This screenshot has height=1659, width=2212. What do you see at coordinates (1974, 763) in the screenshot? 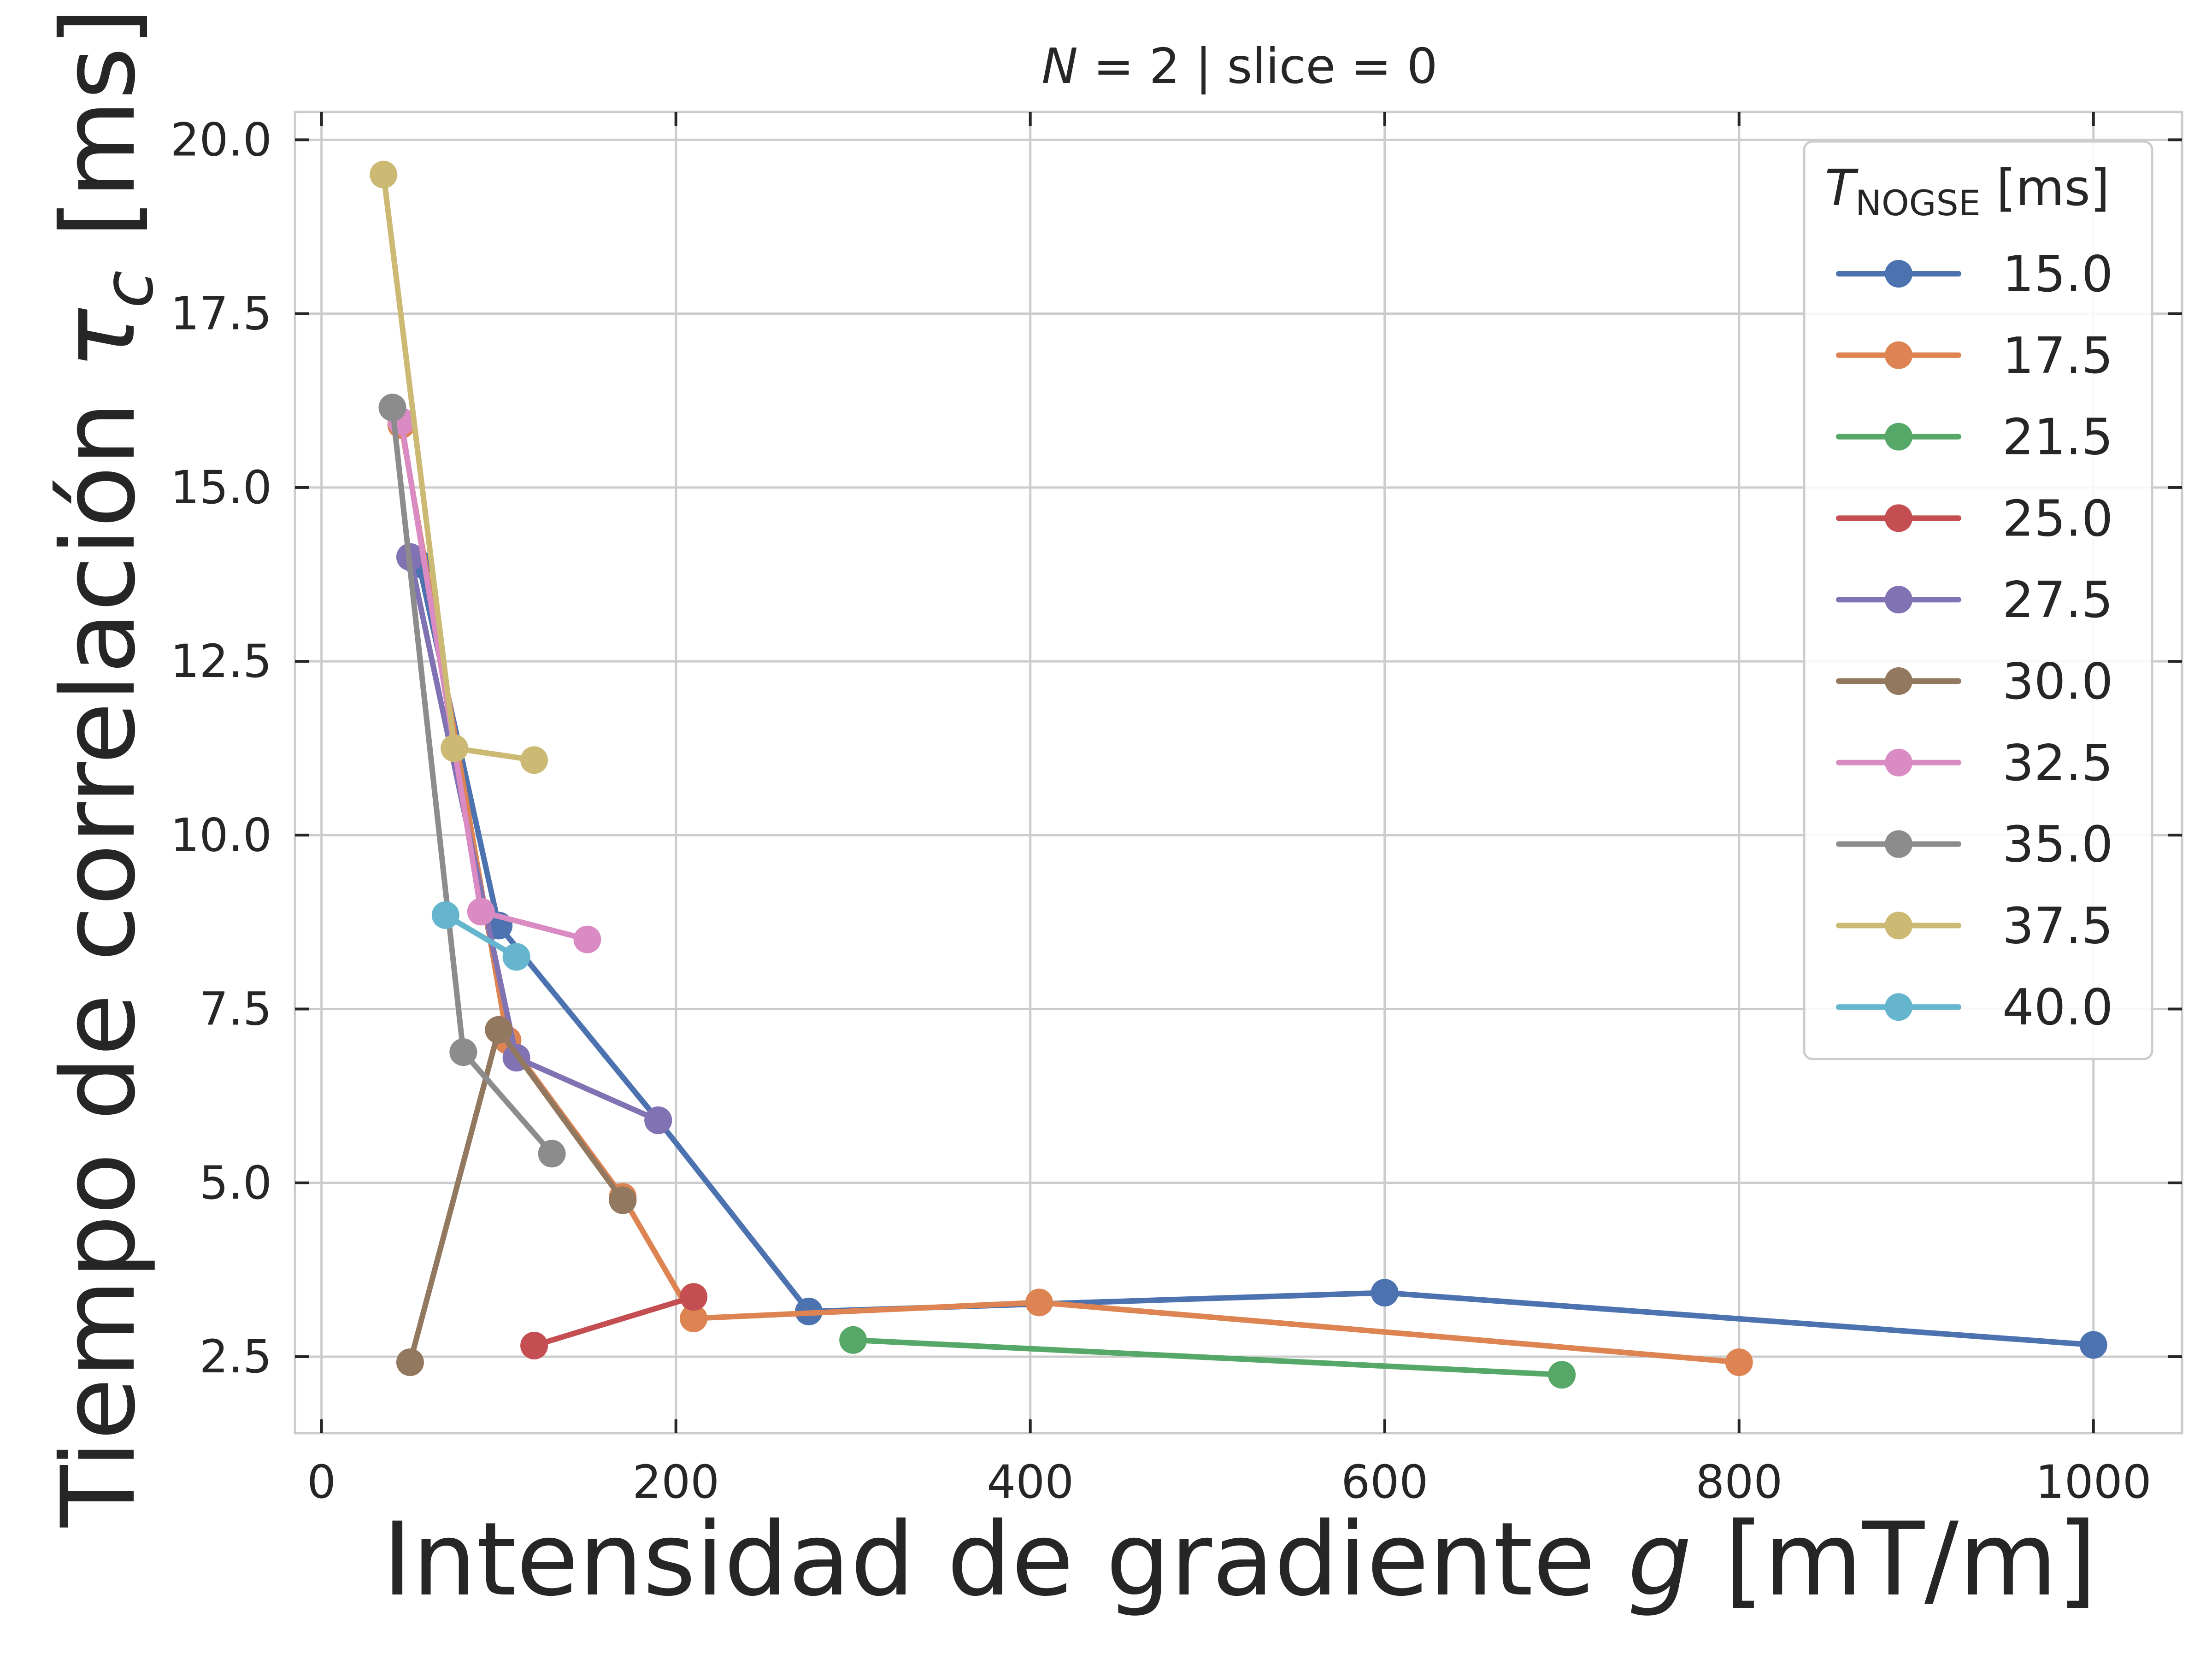
I see `legend-entry: 32.5` at bounding box center [1974, 763].